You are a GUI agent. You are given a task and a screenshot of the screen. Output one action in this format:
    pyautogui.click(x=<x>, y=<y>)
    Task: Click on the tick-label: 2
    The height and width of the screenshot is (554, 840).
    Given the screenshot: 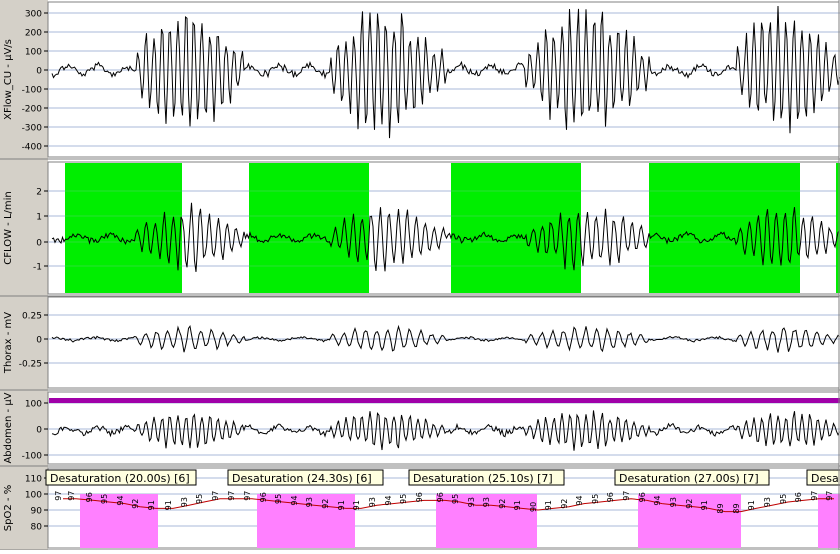 What is the action you would take?
    pyautogui.click(x=39, y=193)
    